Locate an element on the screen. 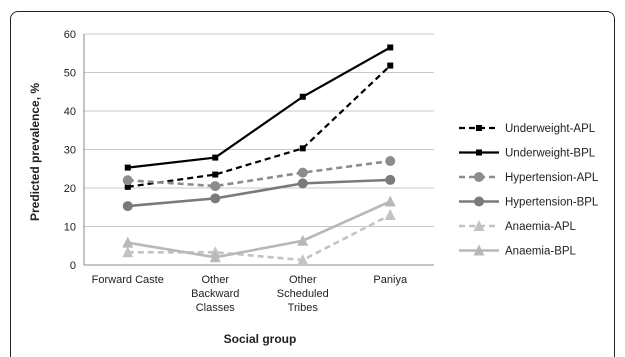 Image resolution: width=625 pixels, height=357 pixels. legend-item: Anaemia-APL is located at coordinates (518, 226).